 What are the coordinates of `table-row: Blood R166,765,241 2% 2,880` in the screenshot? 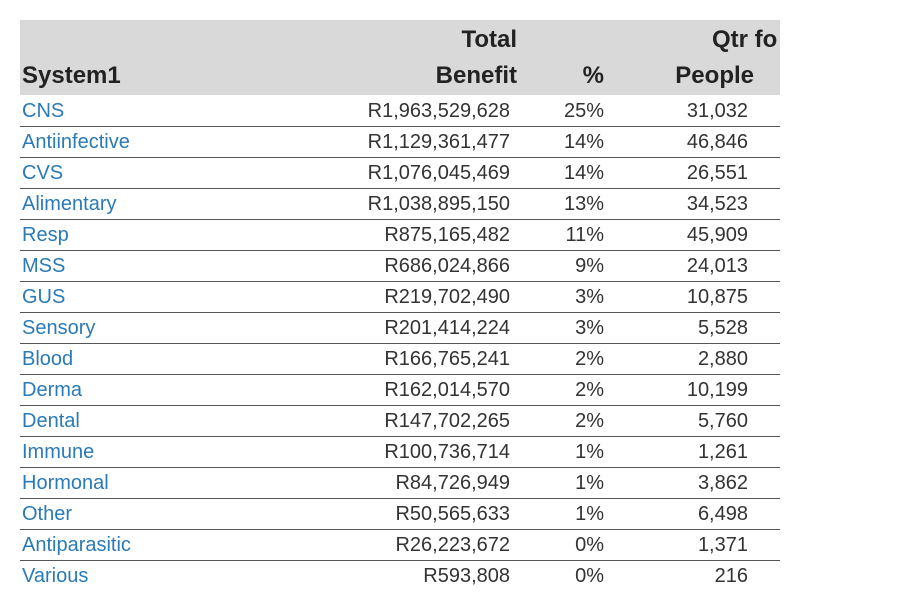 It's located at (400, 359).